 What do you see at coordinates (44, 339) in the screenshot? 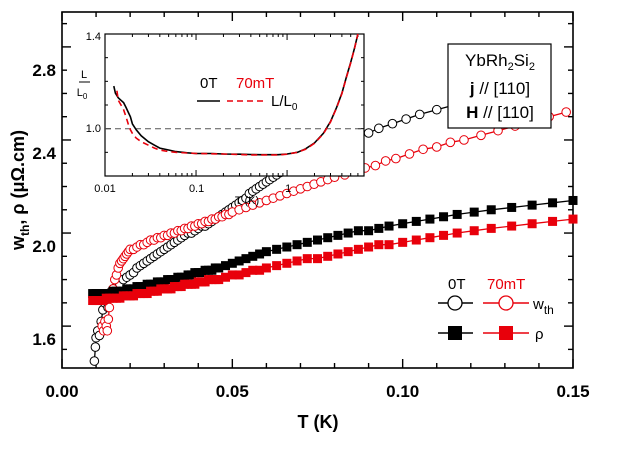
I see `y-tick-label: 1.6` at bounding box center [44, 339].